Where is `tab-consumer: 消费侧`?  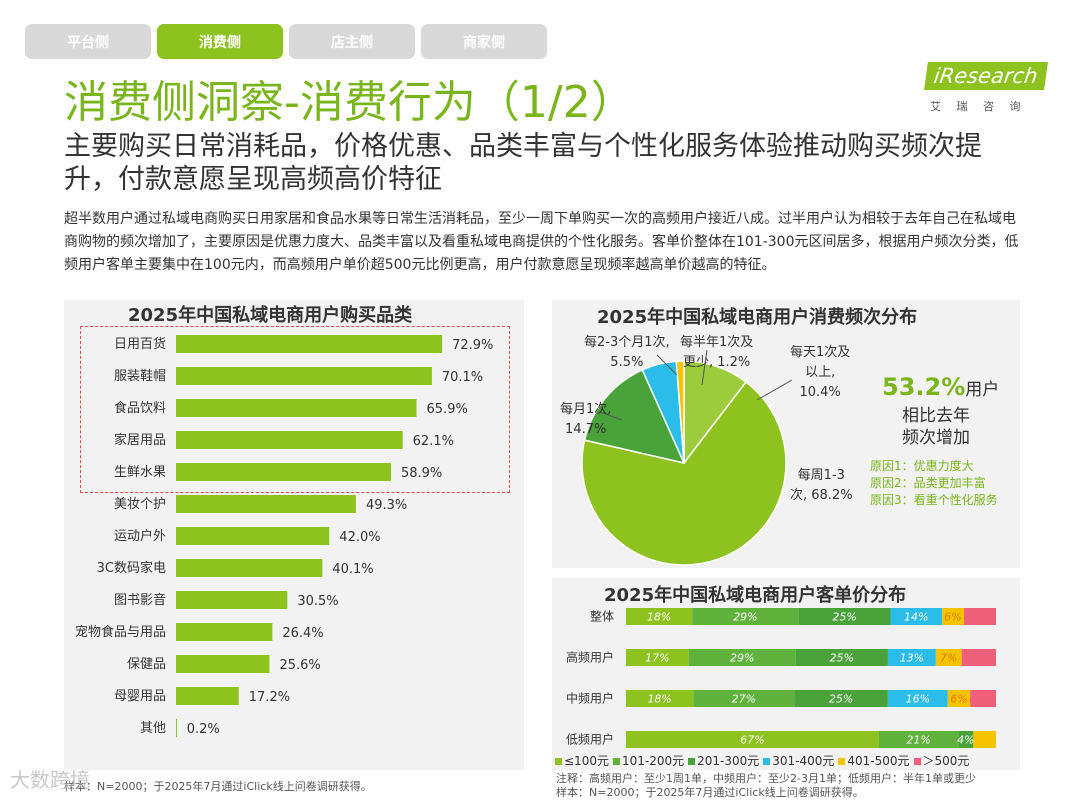
tab-consumer: 消费侧 is located at coordinates (220, 41).